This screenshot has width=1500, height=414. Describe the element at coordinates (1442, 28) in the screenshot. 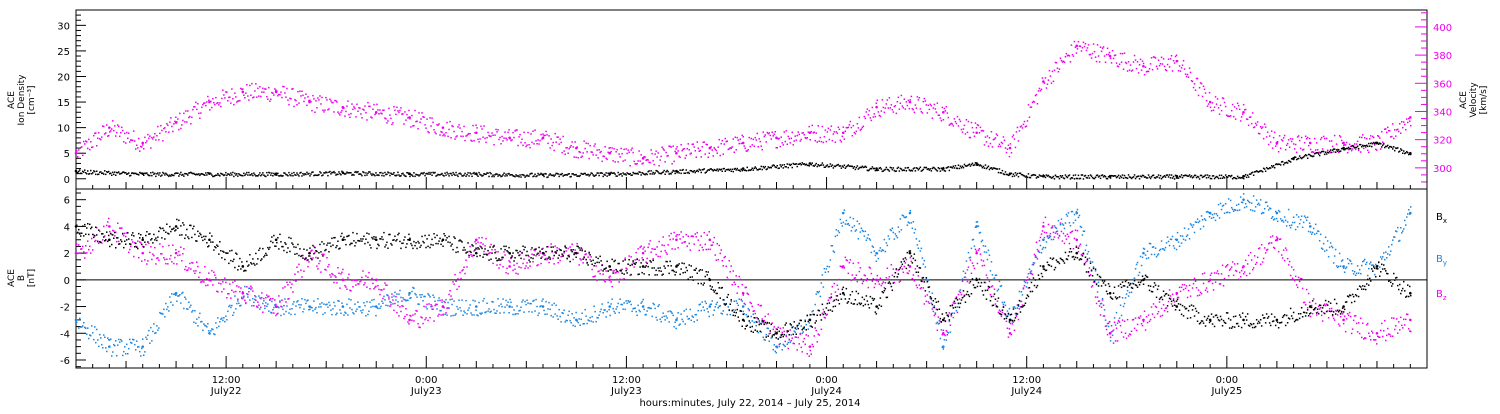

I see `top-y2-tick-label: 400` at that location.